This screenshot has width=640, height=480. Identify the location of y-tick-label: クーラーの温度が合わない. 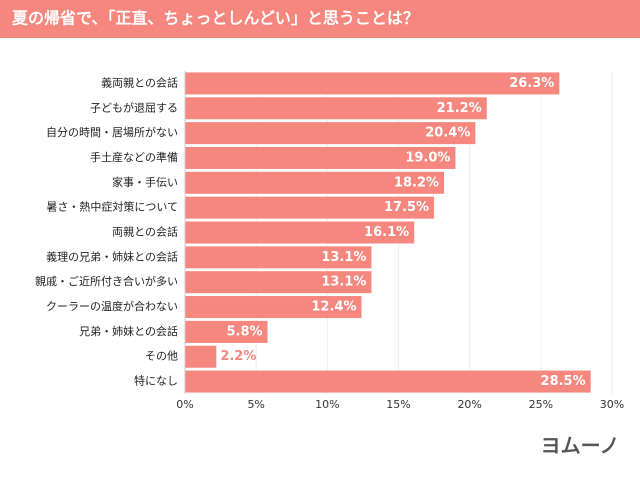
(112, 306).